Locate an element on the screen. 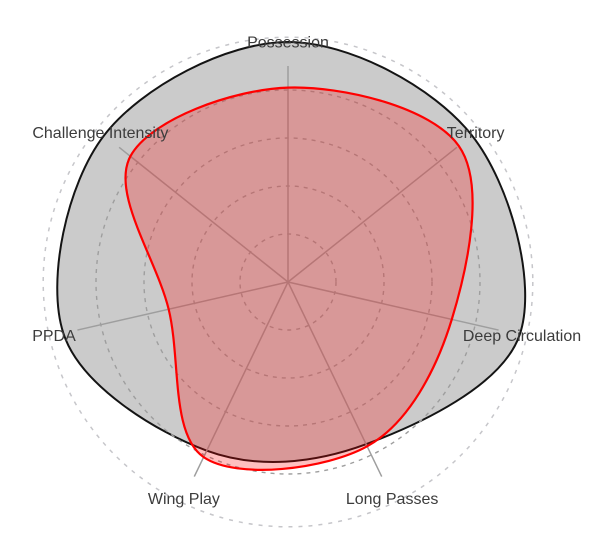  axis-label-long-passes: Long Passes is located at coordinates (392, 499).